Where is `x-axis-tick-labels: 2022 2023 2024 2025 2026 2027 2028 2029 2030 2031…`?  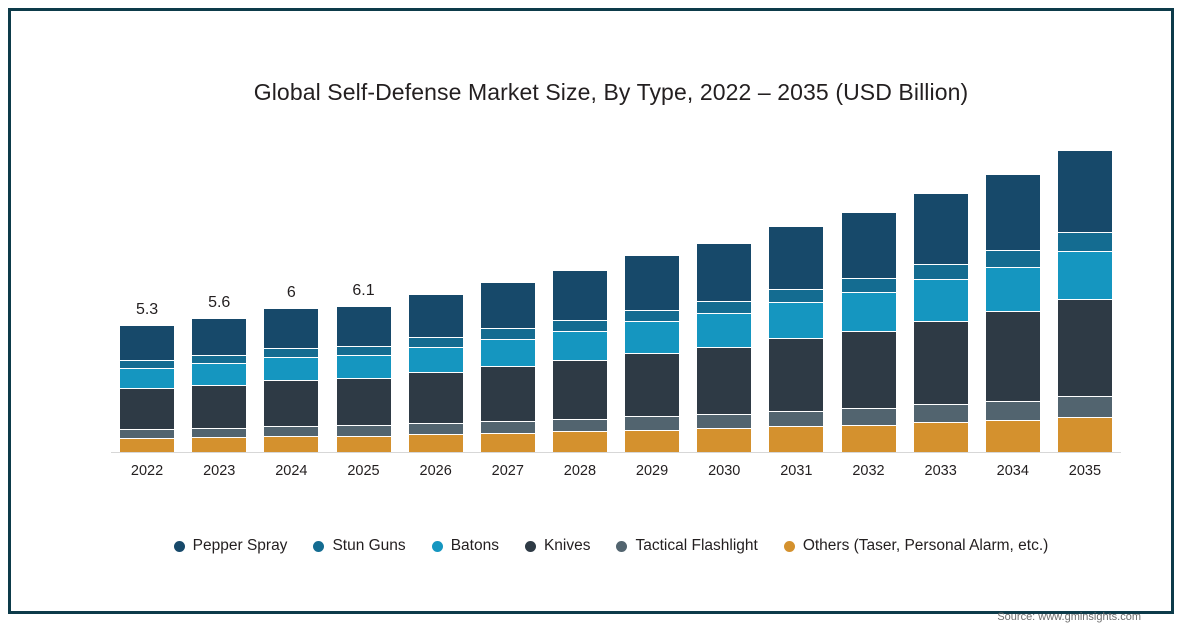 x-axis-tick-labels: 2022 2023 2024 2025 2026 2027 2028 2029 2030 2031… is located at coordinates (616, 474).